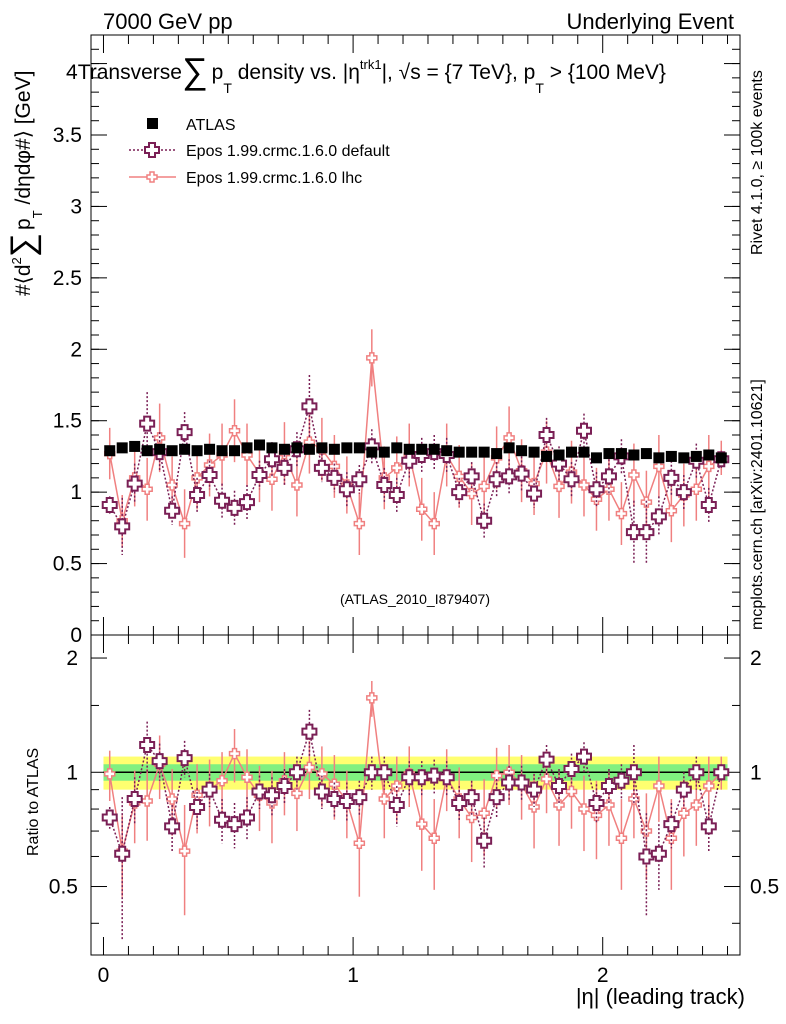  Describe the element at coordinates (72, 772) in the screenshot. I see `ratio-y-tick-label: 1` at that location.